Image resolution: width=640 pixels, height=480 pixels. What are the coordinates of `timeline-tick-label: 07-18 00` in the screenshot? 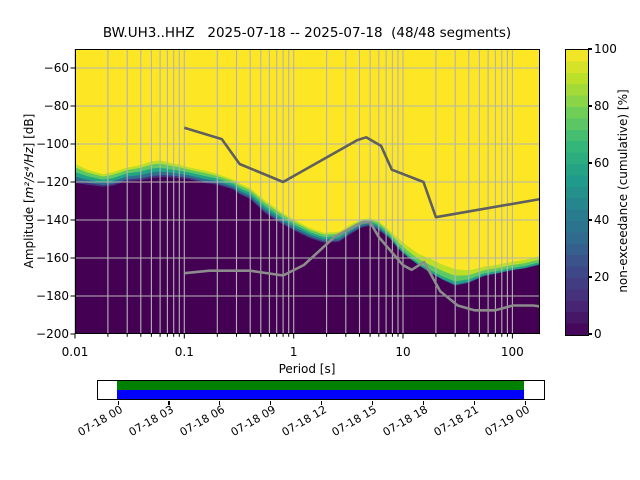 It's located at (100, 421).